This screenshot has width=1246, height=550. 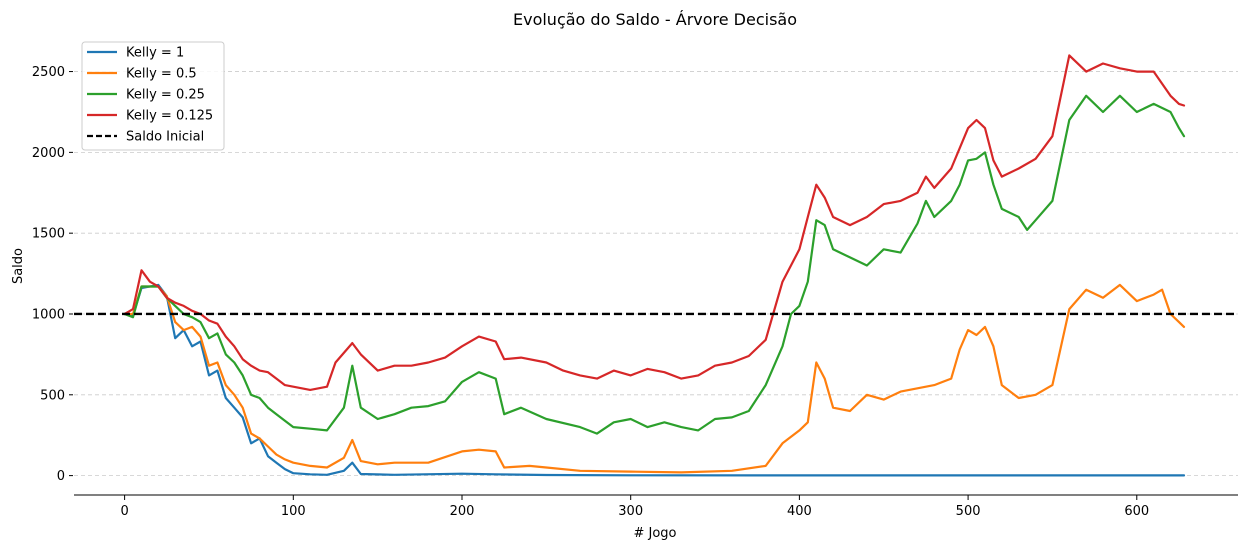 What do you see at coordinates (155, 53) in the screenshot?
I see `legend-label: Kelly = 1` at bounding box center [155, 53].